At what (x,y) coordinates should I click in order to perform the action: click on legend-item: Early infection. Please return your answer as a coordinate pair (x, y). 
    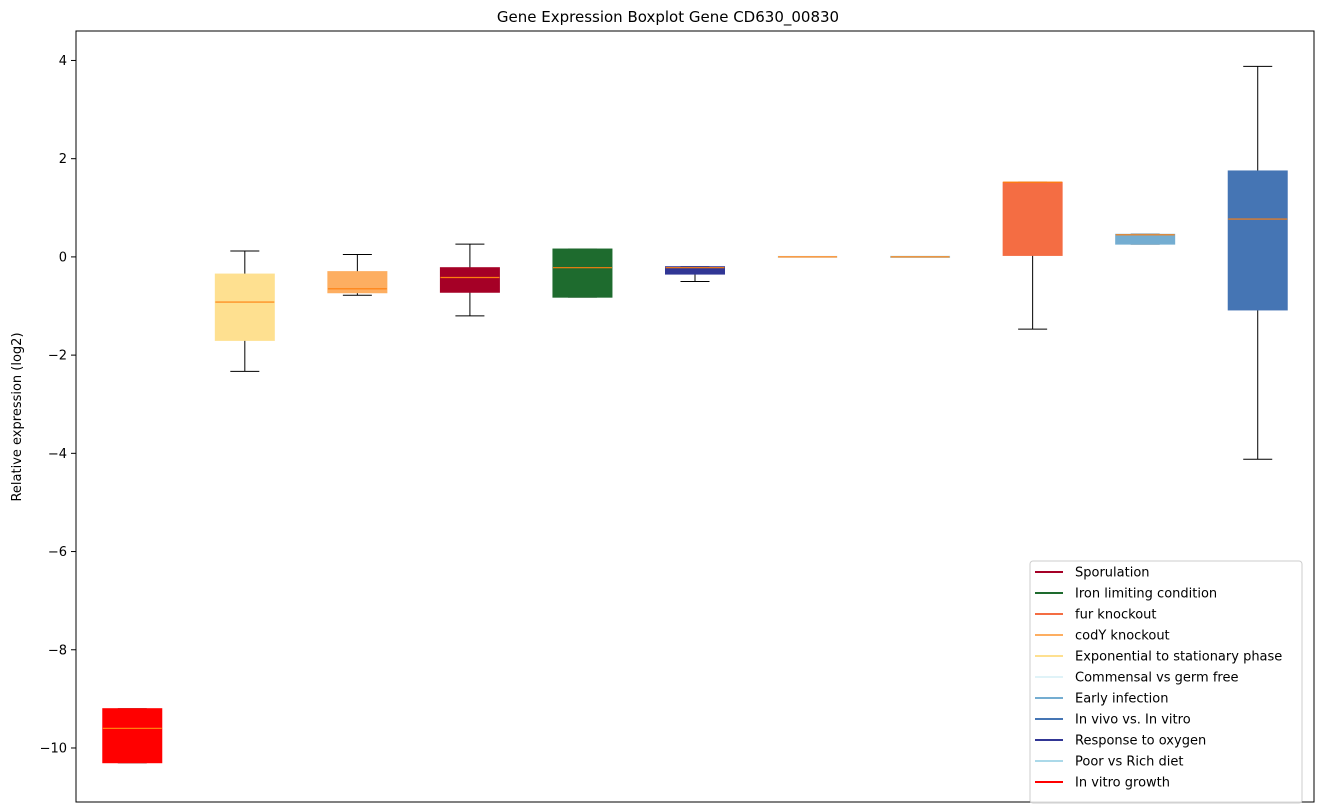
    Looking at the image, I should click on (1101, 699).